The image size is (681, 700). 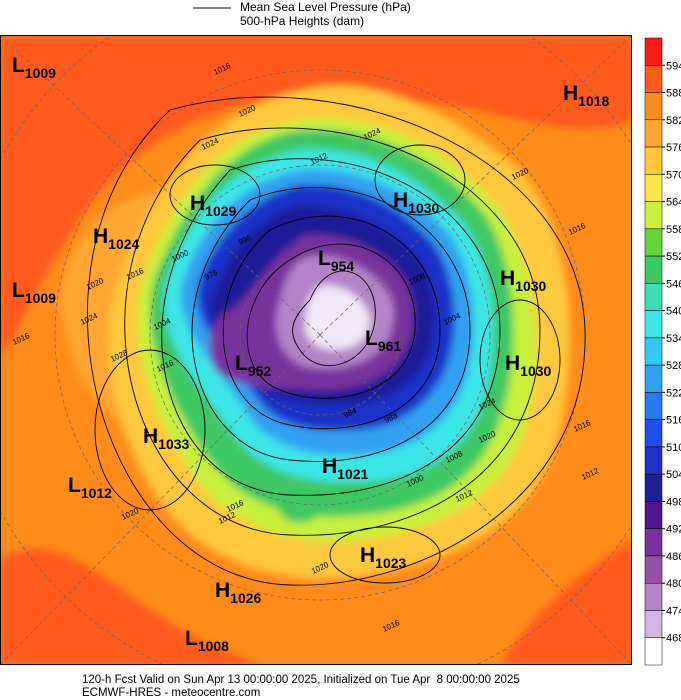 What do you see at coordinates (673, 175) in the screenshot?
I see `colorbar-label: 570` at bounding box center [673, 175].